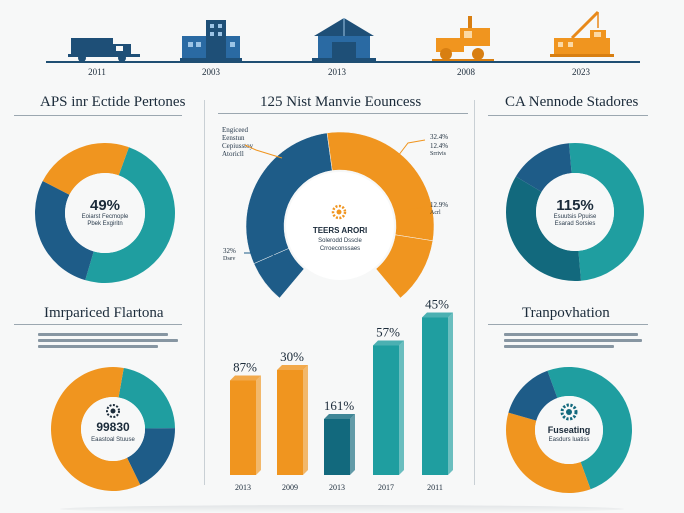 This screenshot has width=684, height=513. I want to click on right-bottom-divider, so click(568, 324).